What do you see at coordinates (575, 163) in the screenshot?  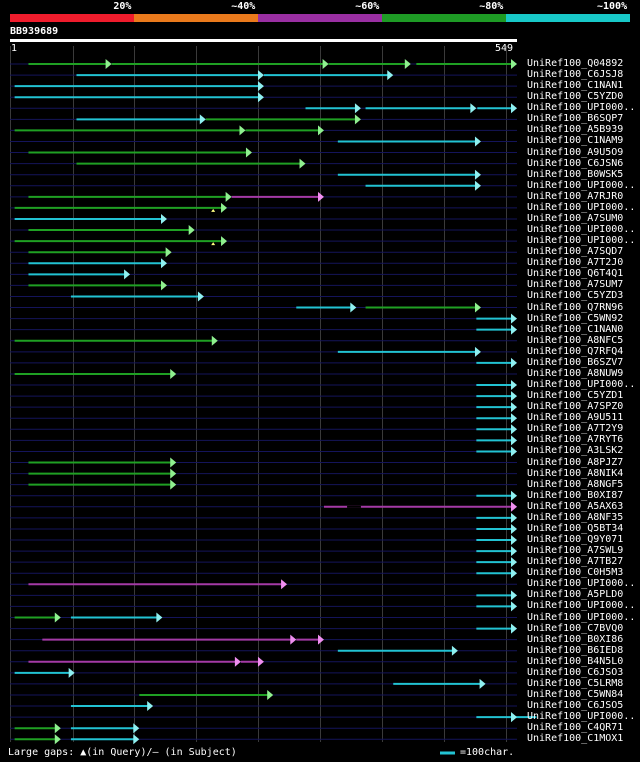 I see `hit-label: UniRef100_C6JSN6` at bounding box center [575, 163].